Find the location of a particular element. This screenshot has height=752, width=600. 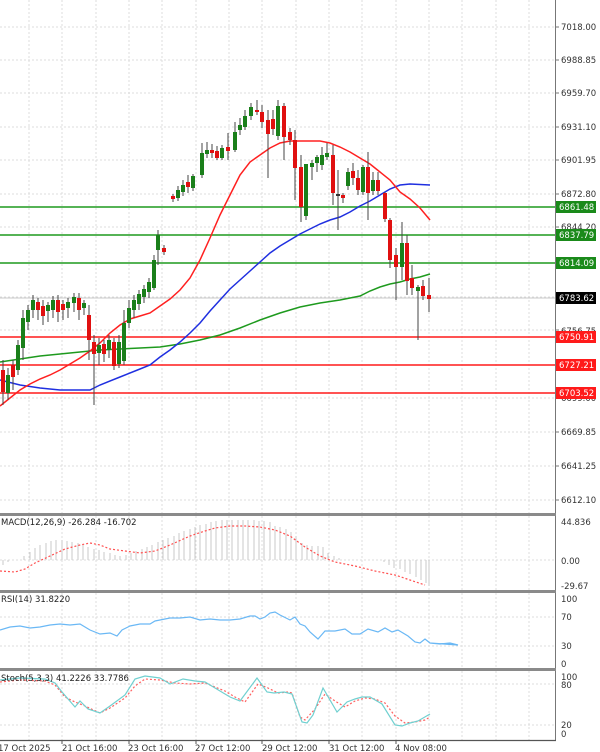

svg-text: 6783.62 is located at coordinates (576, 299).